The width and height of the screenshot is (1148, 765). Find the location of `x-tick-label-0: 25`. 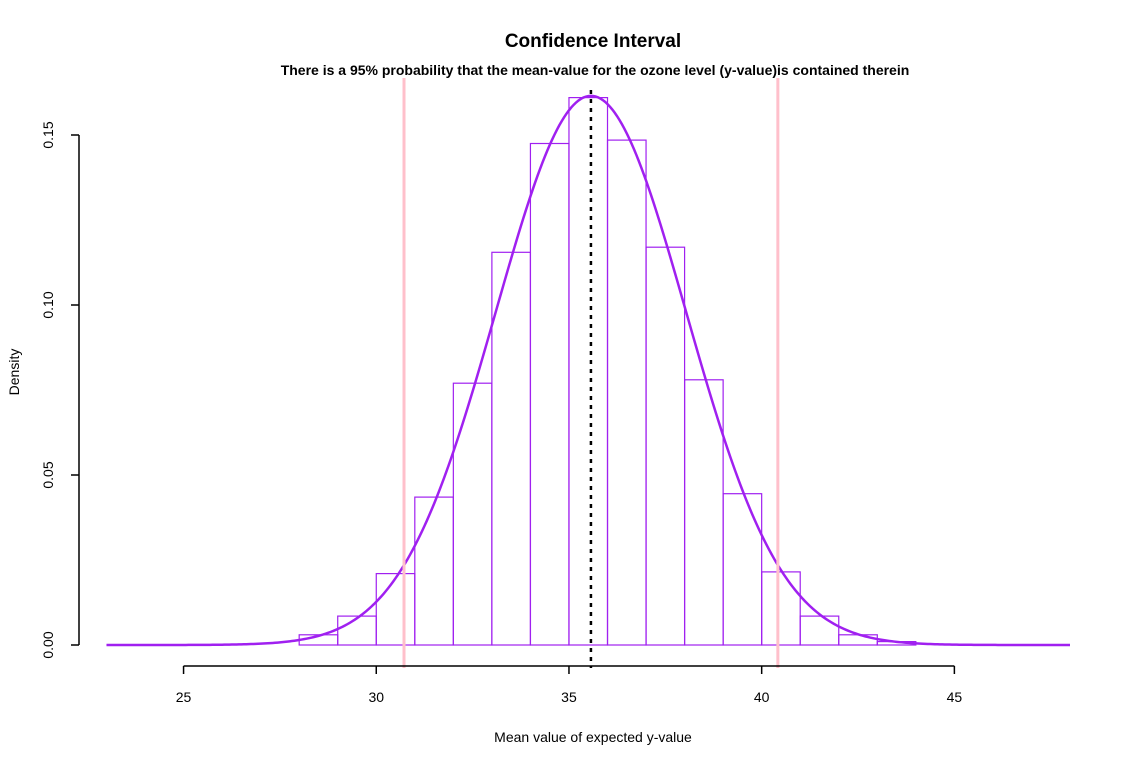

x-tick-label-0: 25 is located at coordinates (184, 697).